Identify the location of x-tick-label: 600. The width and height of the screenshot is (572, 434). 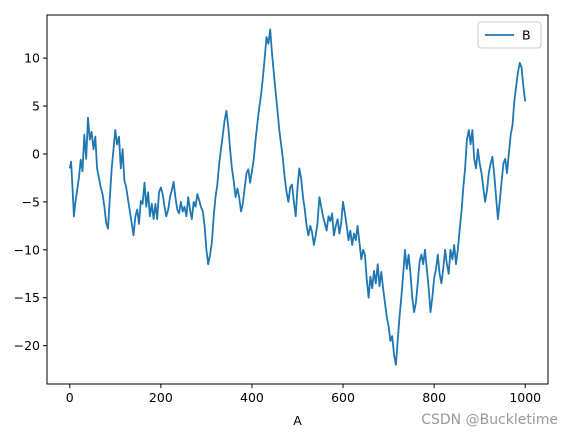
(343, 397).